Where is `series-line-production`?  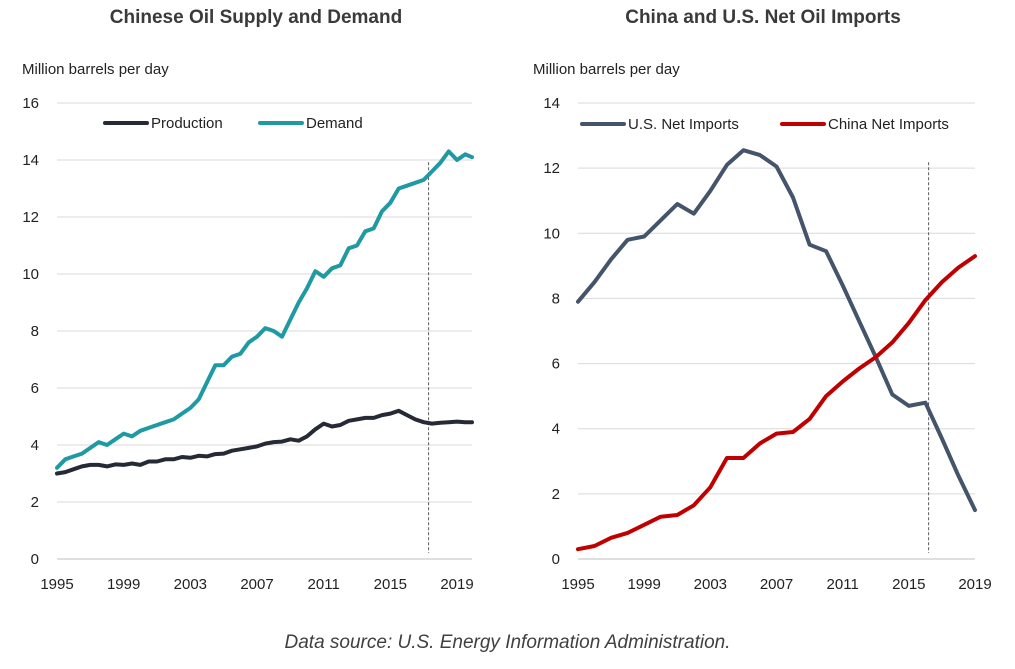 series-line-production is located at coordinates (264, 442).